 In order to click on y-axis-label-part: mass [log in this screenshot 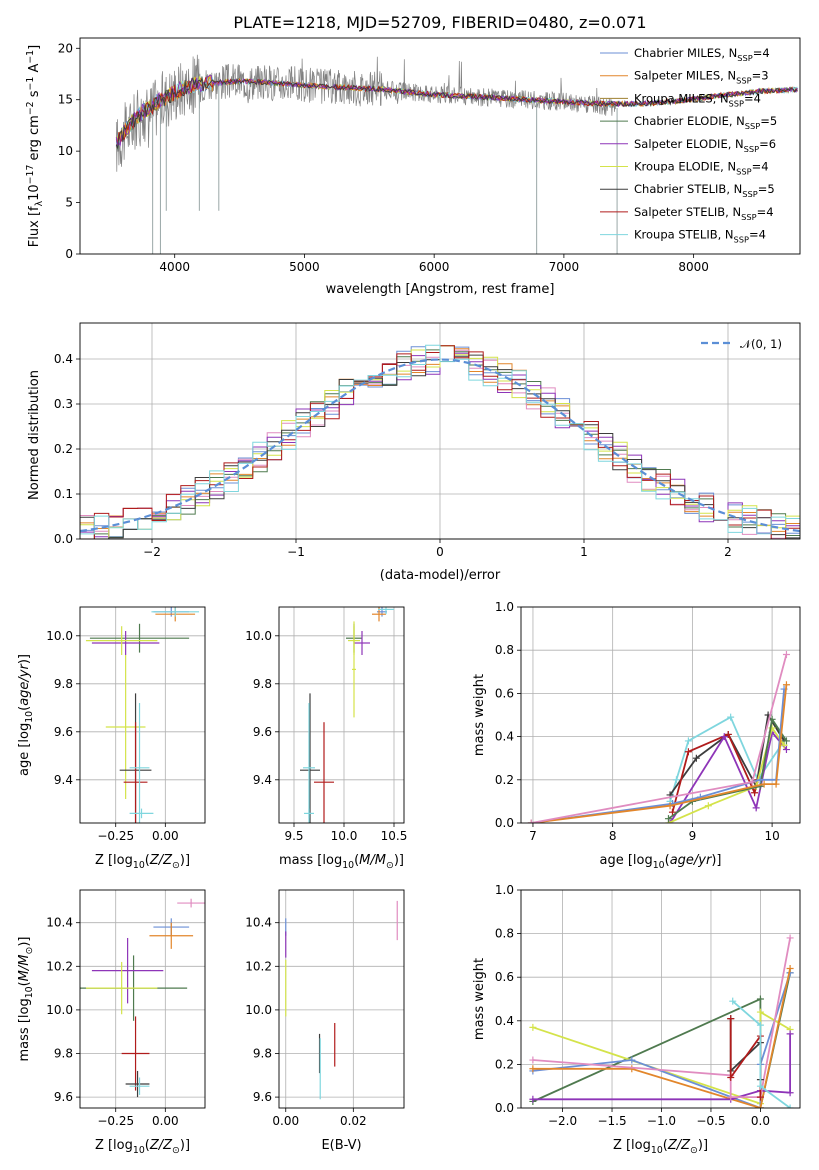, I will do `click(24, 1029)`.